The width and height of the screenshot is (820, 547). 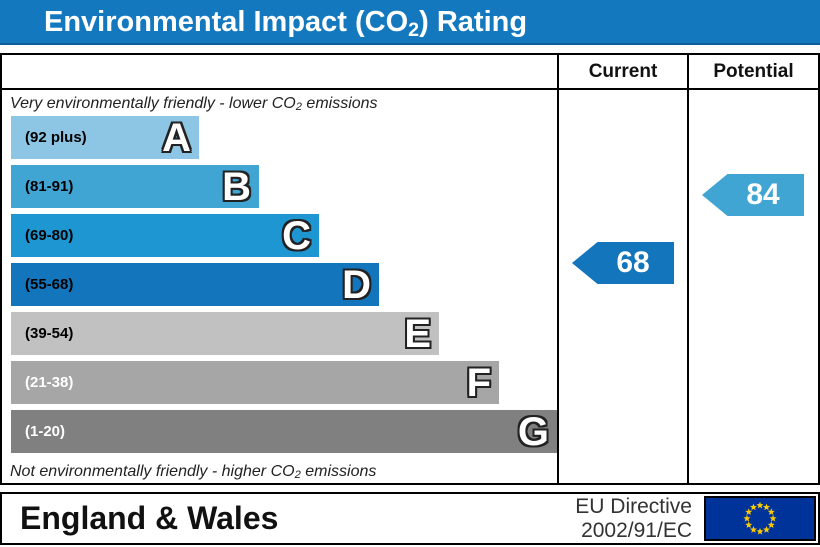 I want to click on chart-title-bar: Environmental Impact (CO2) Rating, so click(x=410, y=22).